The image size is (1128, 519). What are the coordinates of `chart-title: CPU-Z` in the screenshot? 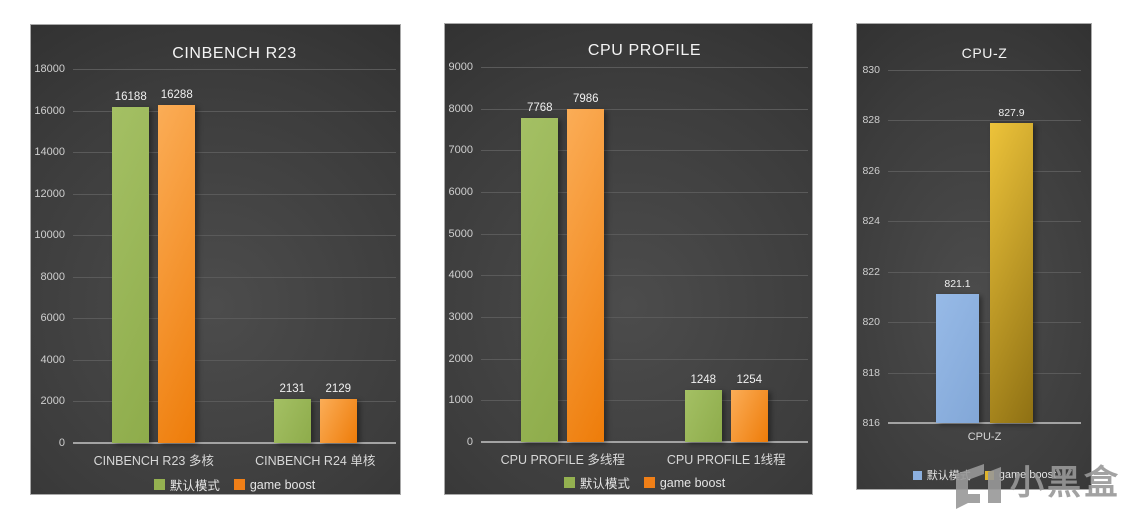 It's located at (984, 53).